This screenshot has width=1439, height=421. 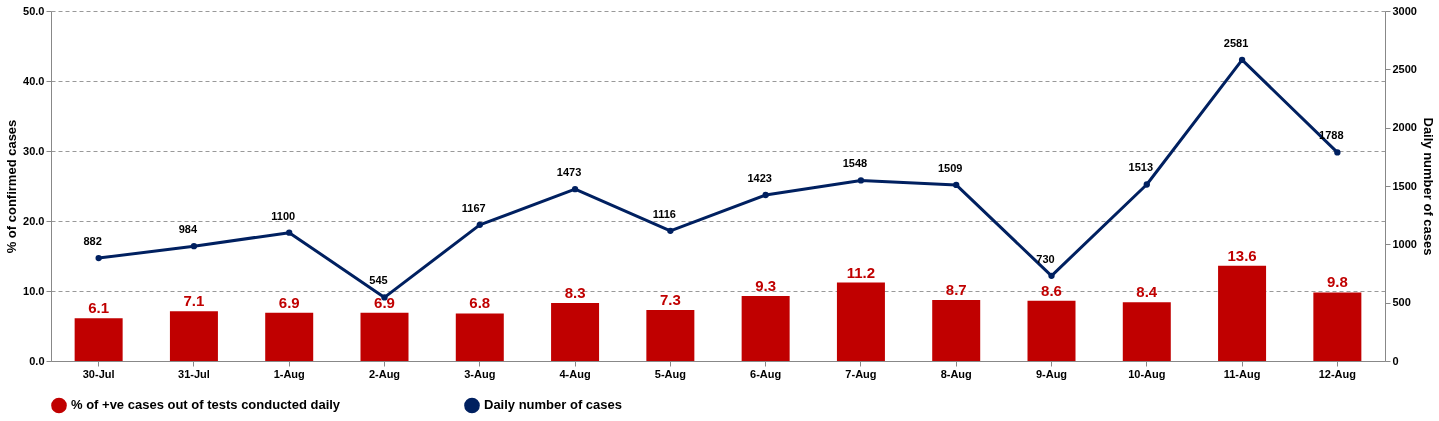 What do you see at coordinates (956, 290) in the screenshot?
I see `data-label: 8.7` at bounding box center [956, 290].